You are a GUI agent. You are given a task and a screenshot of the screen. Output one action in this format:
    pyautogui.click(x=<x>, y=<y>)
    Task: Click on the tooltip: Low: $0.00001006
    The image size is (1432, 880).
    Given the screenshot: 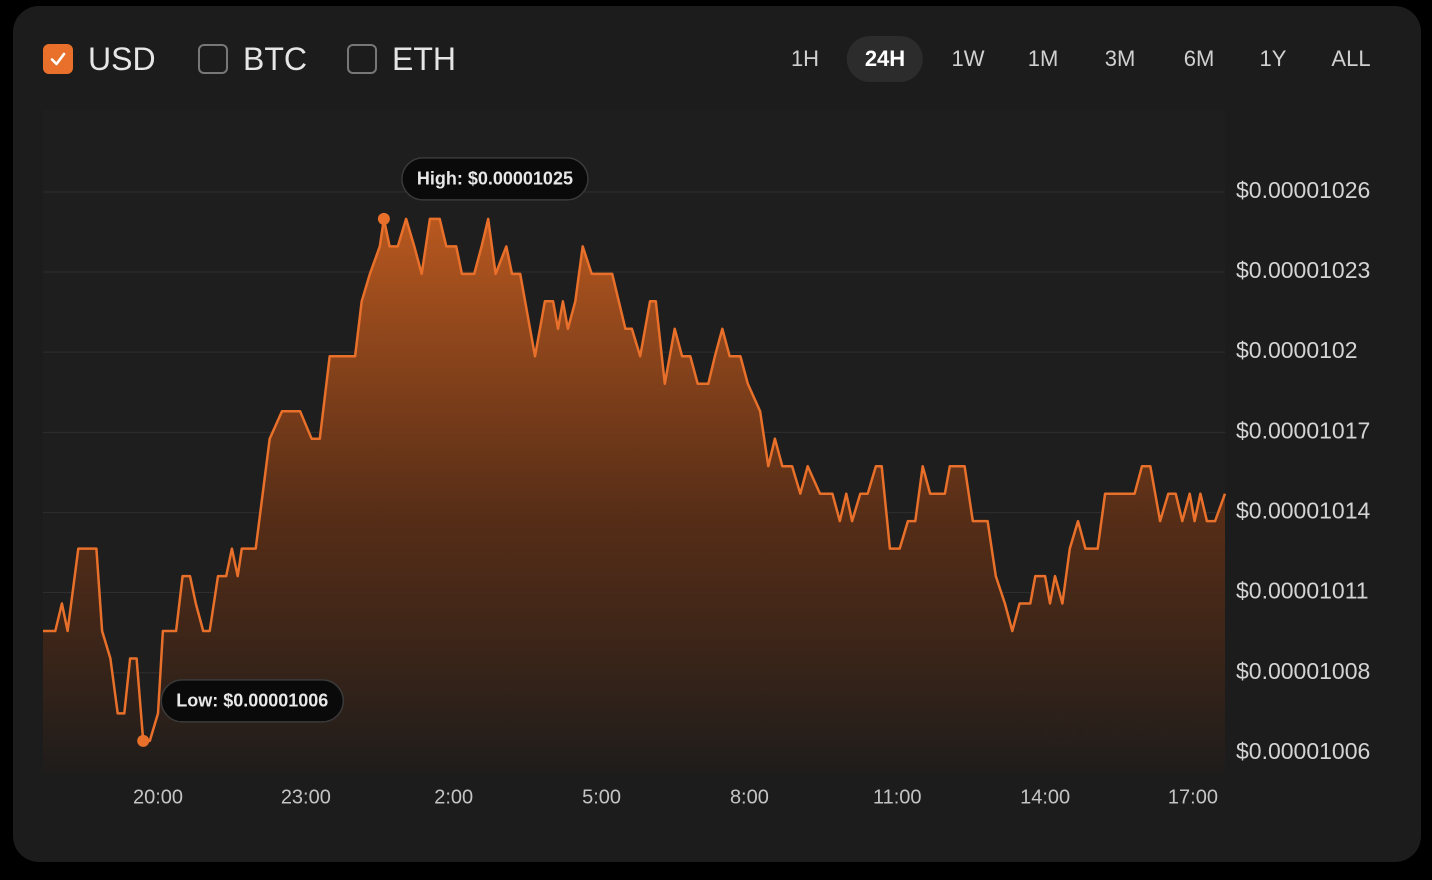 What is the action you would take?
    pyautogui.click(x=252, y=701)
    